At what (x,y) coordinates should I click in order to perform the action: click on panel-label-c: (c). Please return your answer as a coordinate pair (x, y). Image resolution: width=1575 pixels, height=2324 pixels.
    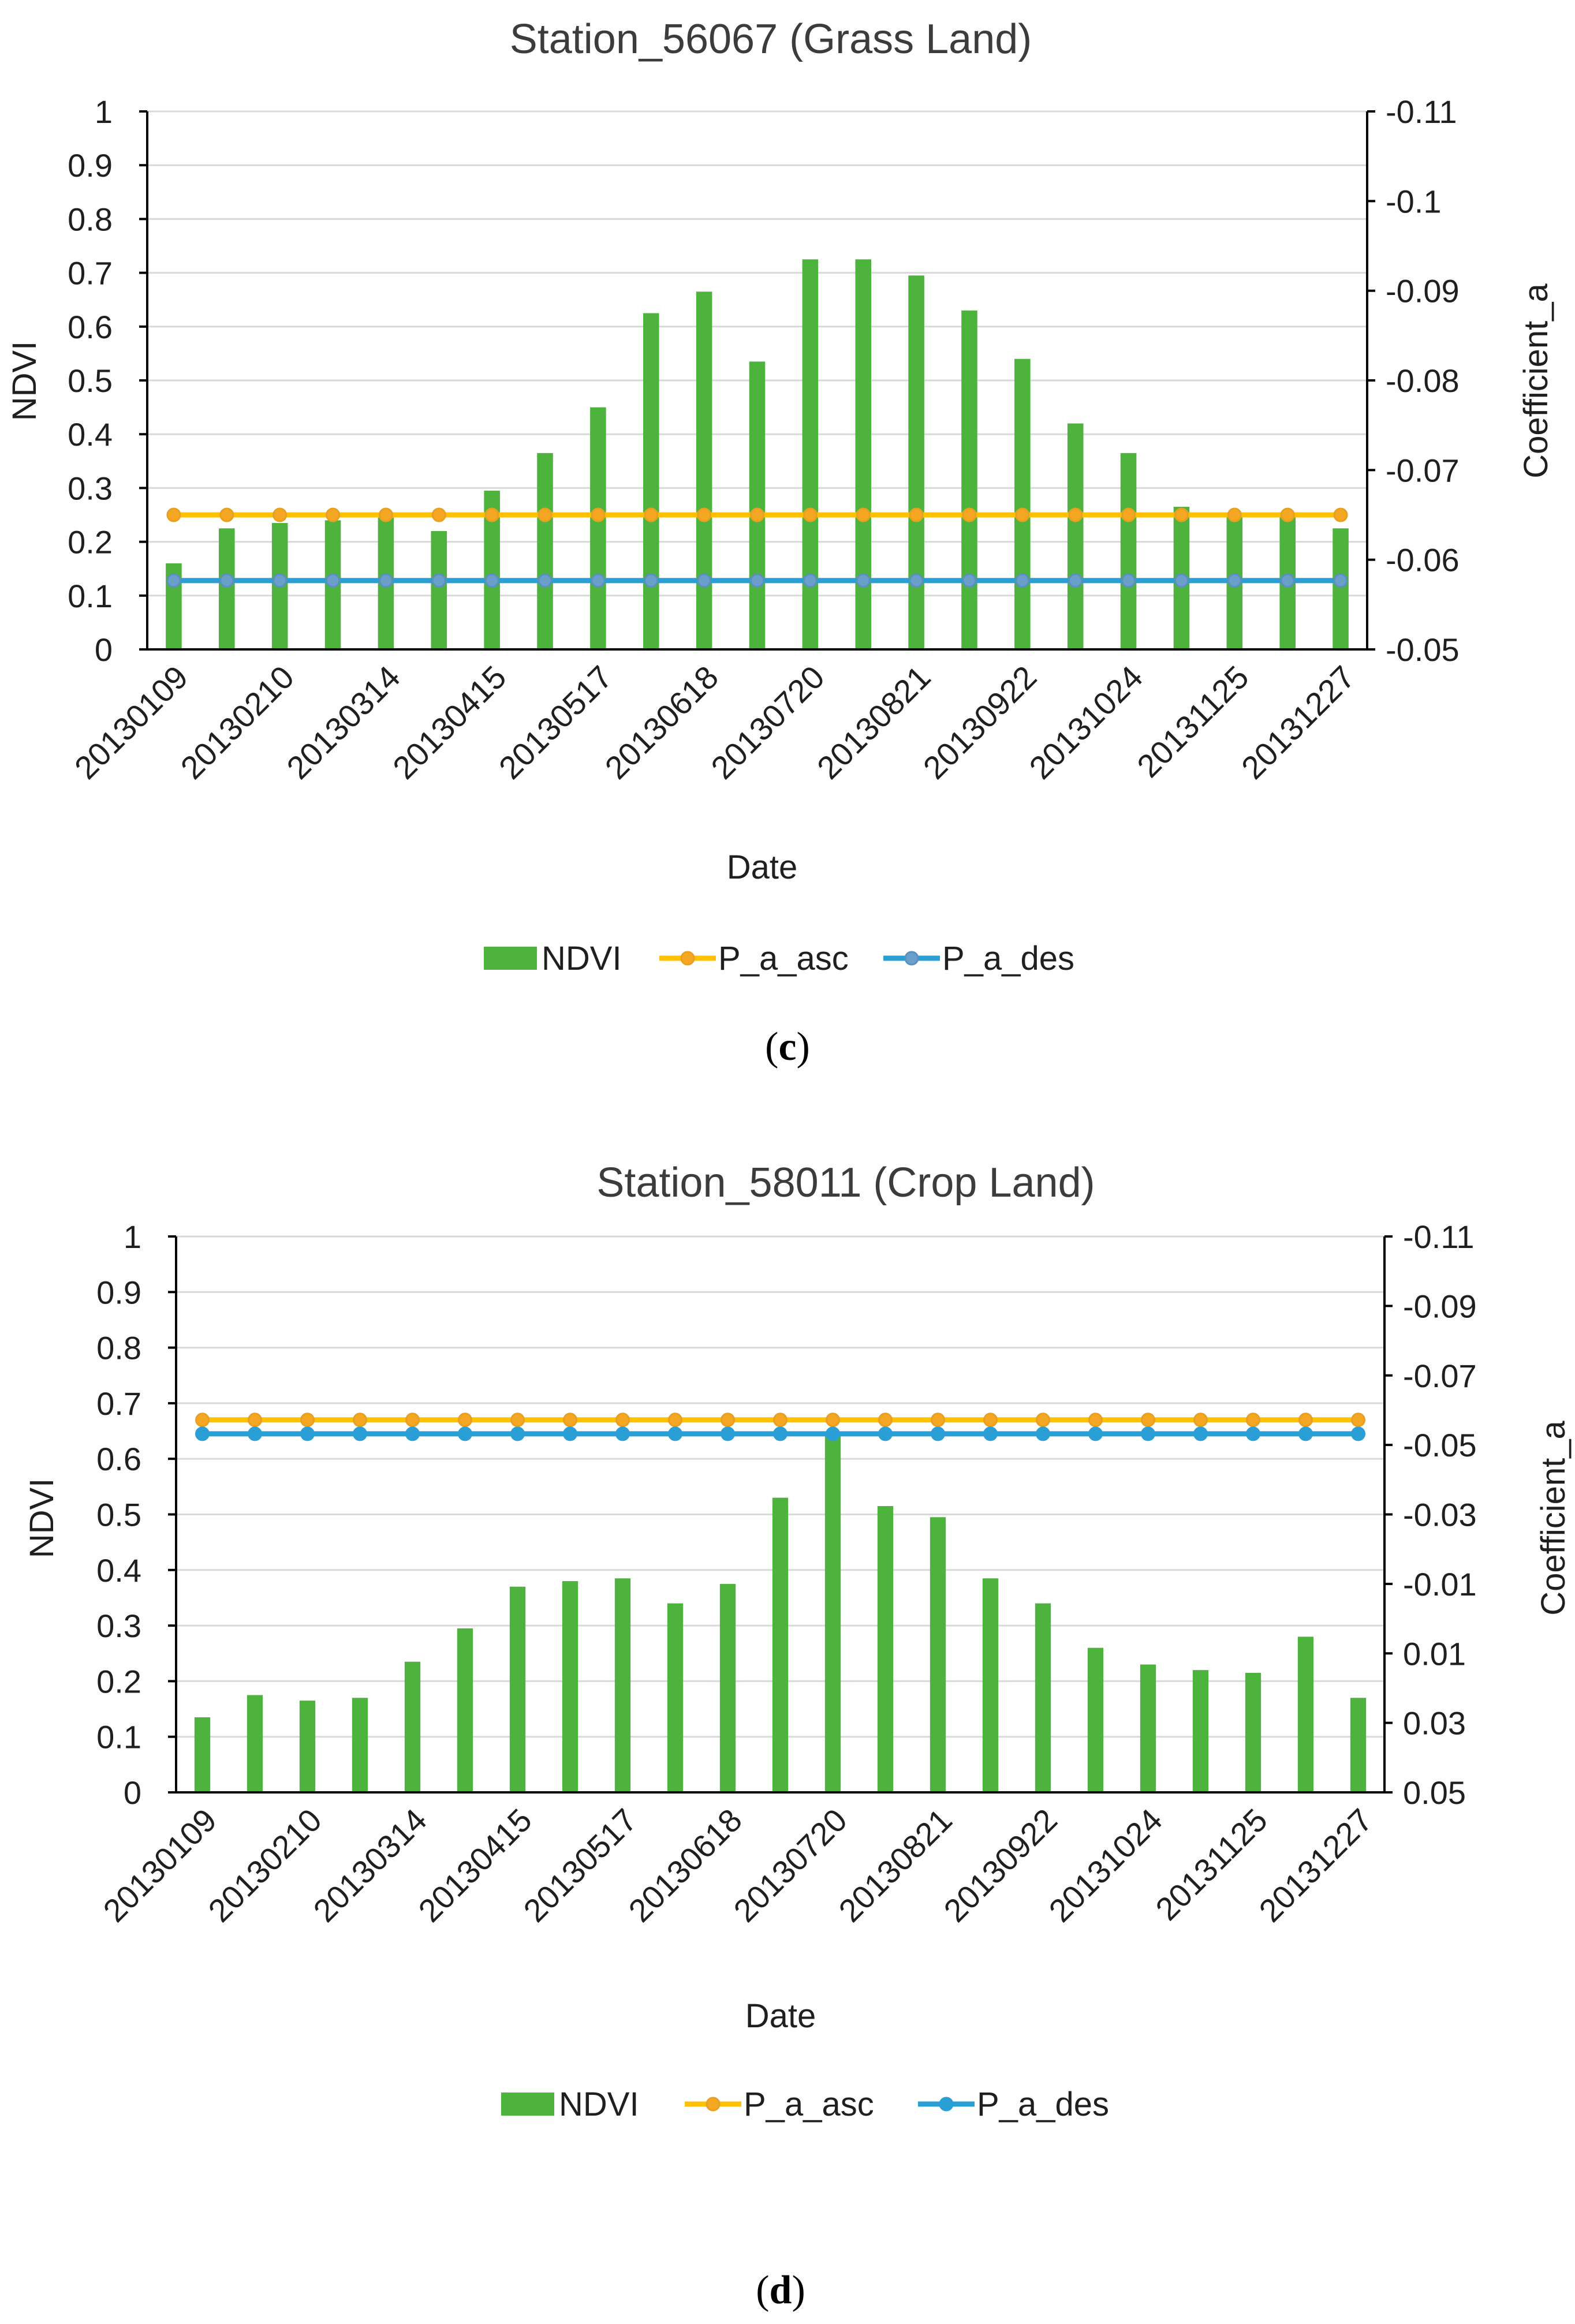
    Looking at the image, I should click on (788, 1047).